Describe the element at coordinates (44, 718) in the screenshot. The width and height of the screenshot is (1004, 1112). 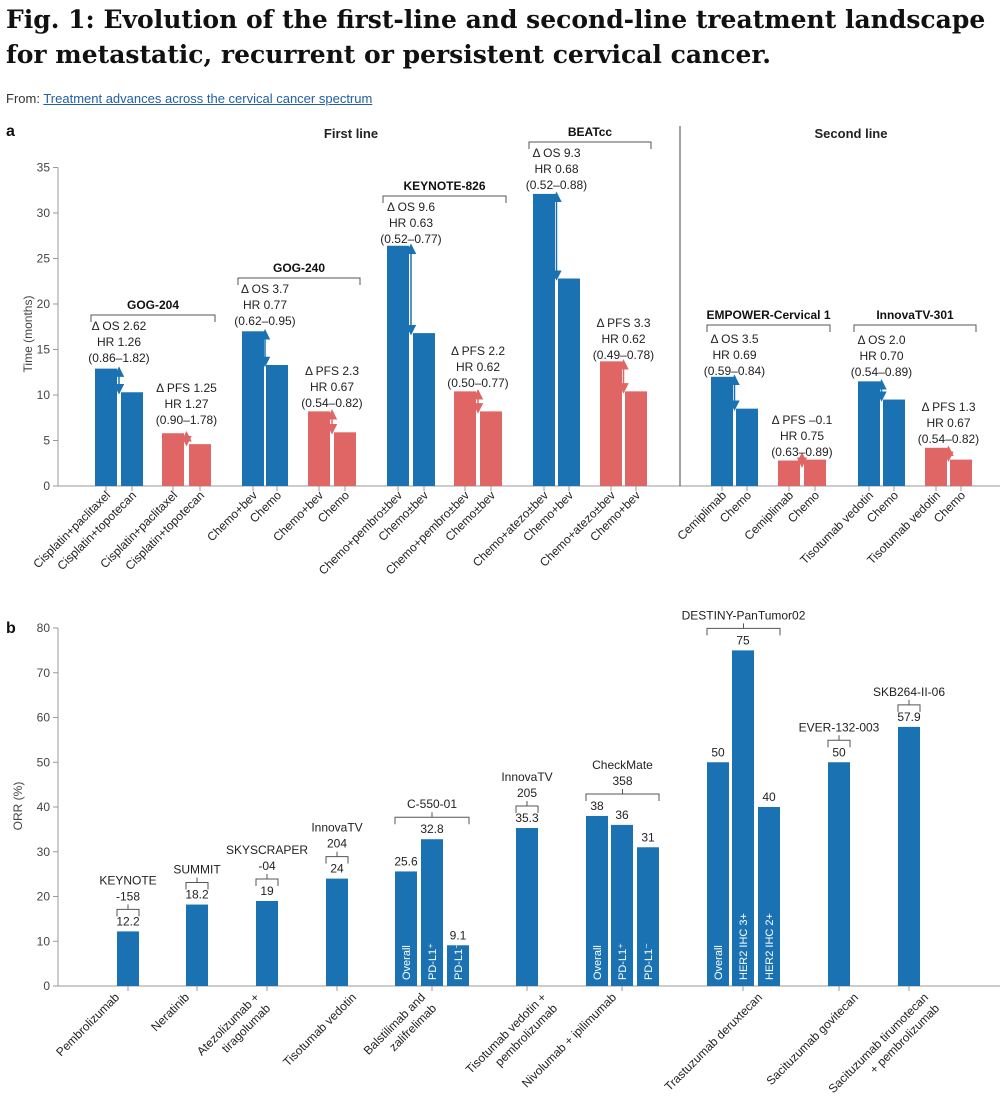
I see `panel-b-y-tick-label: 60` at that location.